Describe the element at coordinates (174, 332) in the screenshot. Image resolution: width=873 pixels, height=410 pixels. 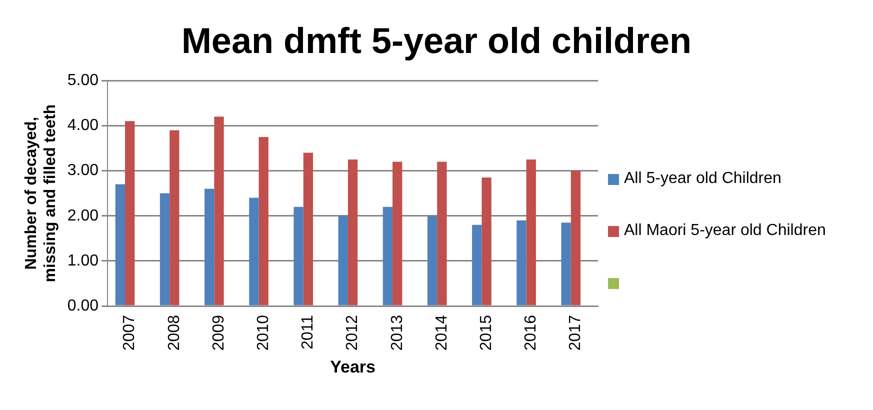
I see `x-tick-label: 2008` at that location.